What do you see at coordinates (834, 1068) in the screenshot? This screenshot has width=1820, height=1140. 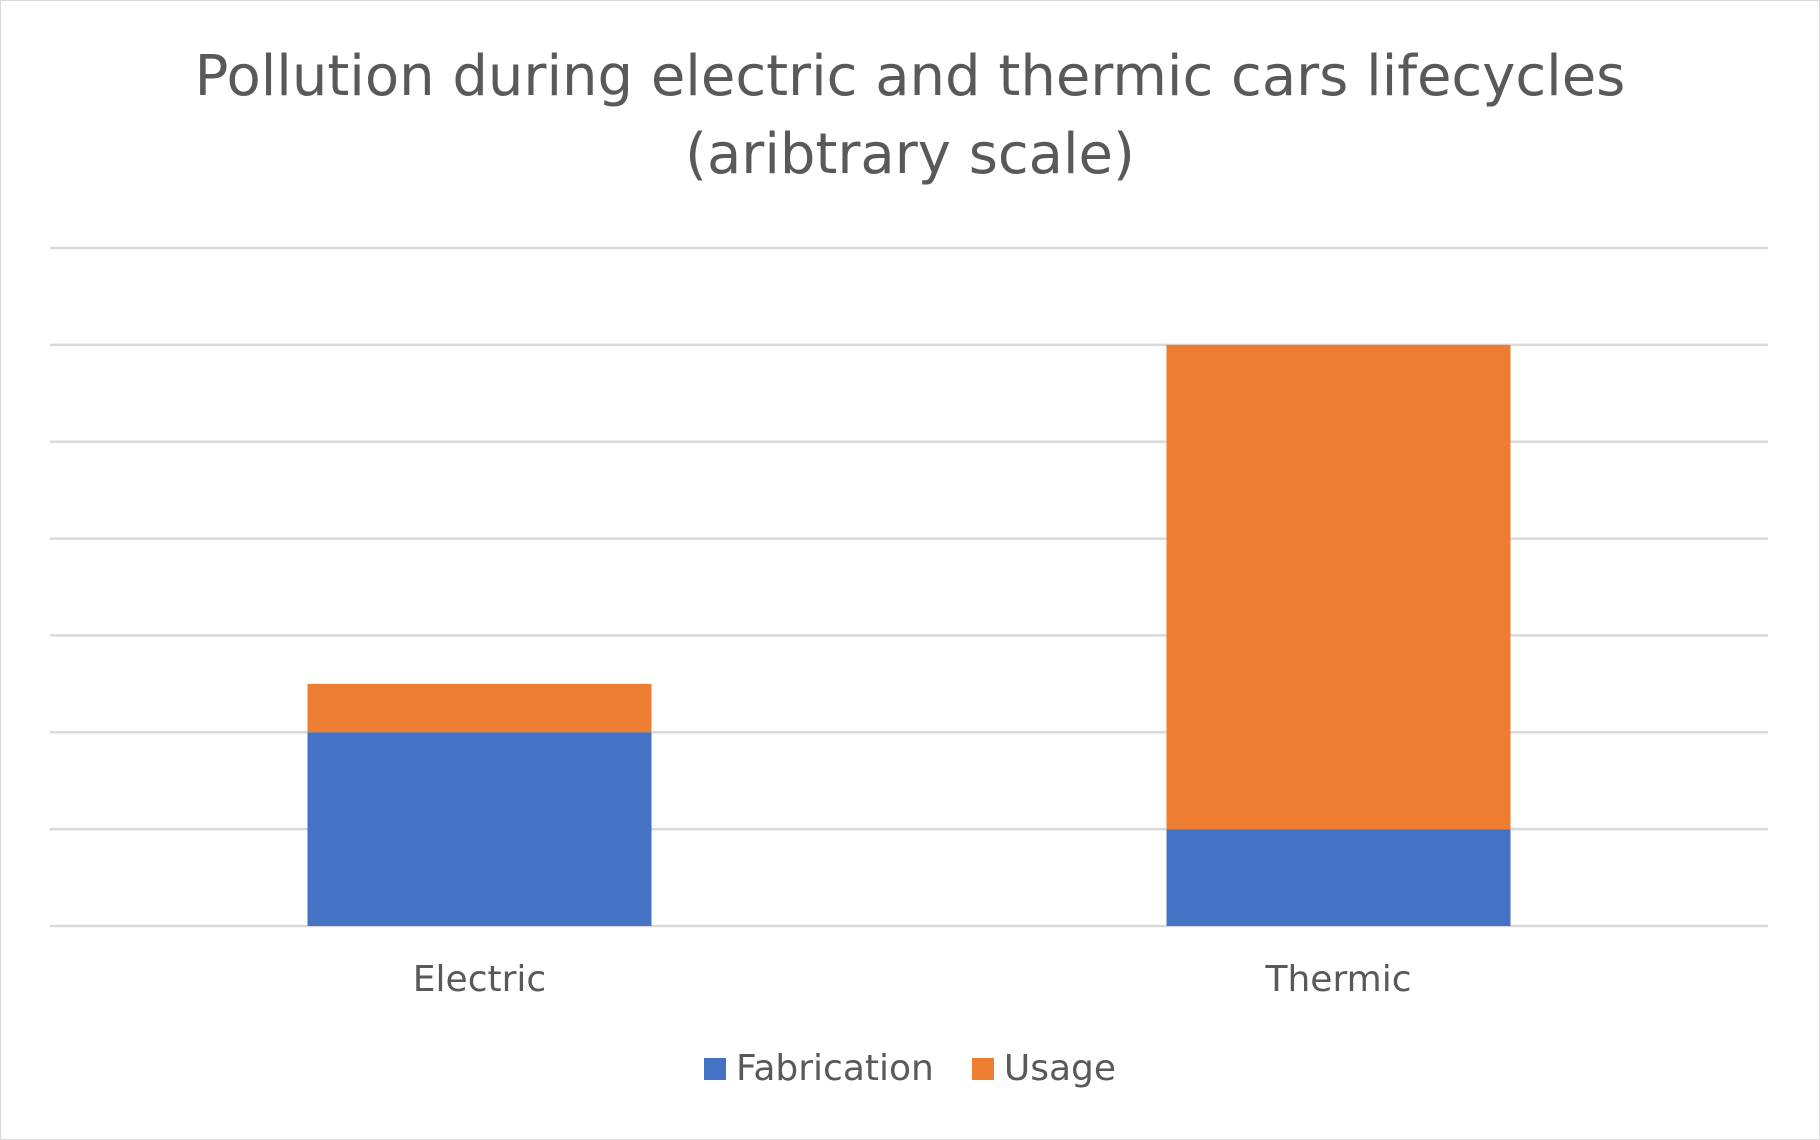 I see `legend-label: Fabrication` at bounding box center [834, 1068].